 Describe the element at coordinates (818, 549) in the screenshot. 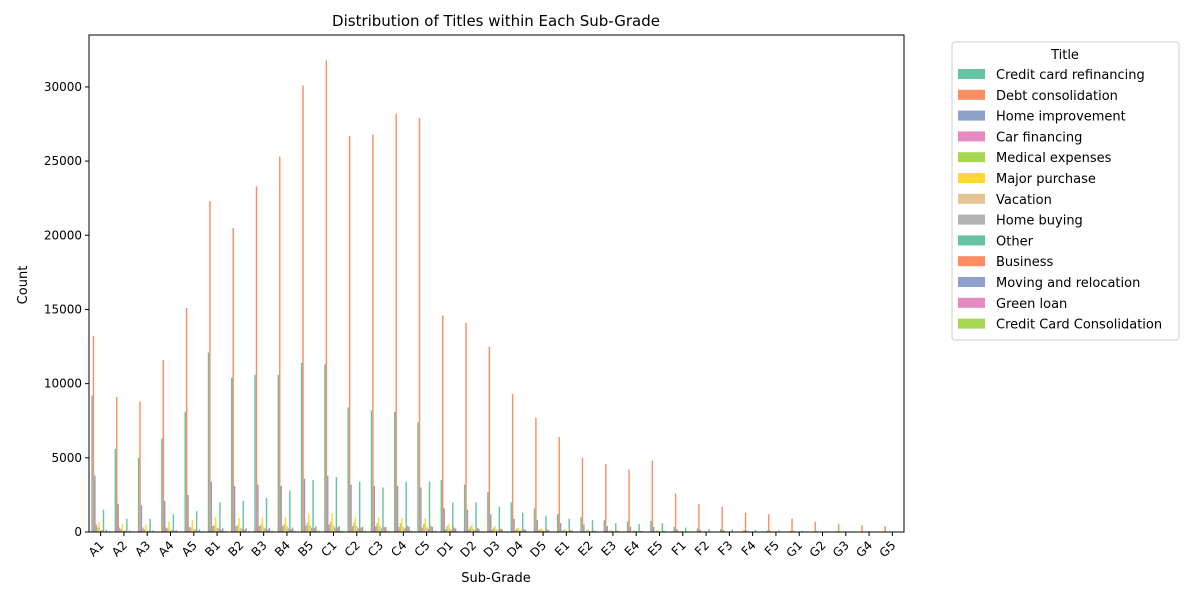

I see `x-tick-label: G2` at that location.